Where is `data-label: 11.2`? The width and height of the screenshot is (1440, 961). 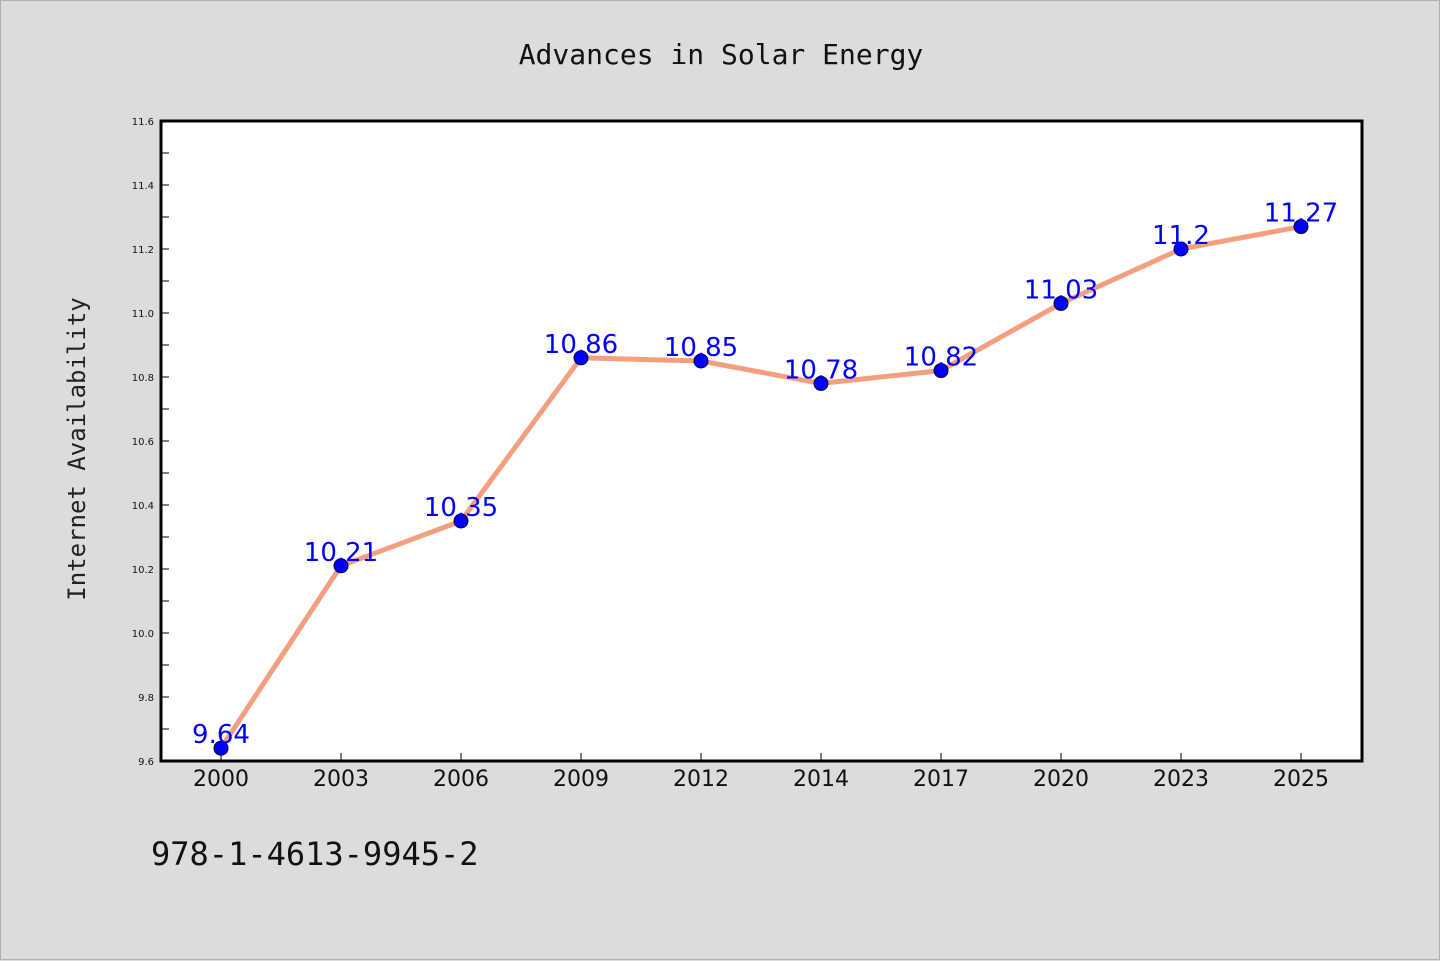 data-label: 11.2 is located at coordinates (1181, 236).